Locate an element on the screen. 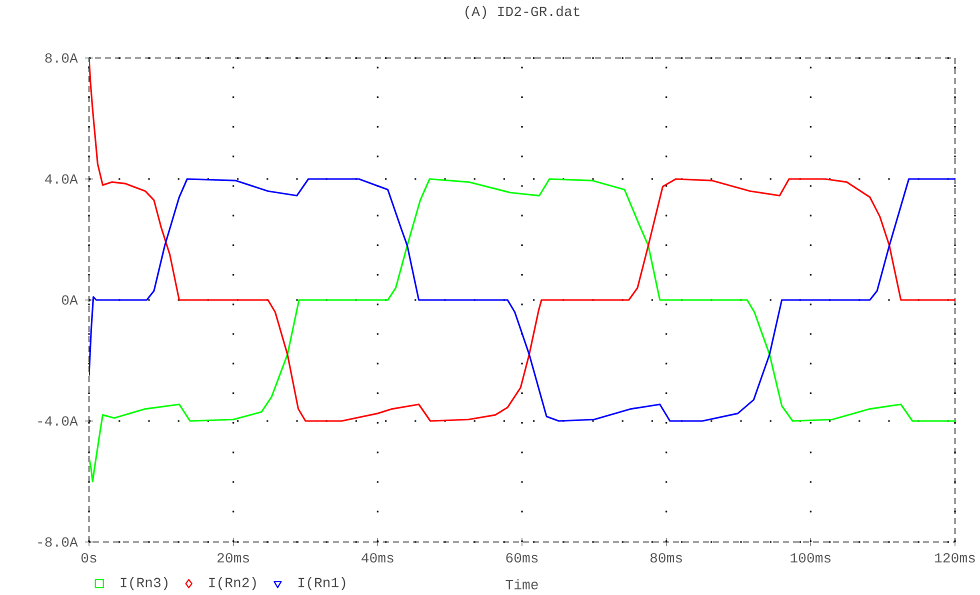 Image resolution: width=980 pixels, height=595 pixels. x-tick-label: 20ms is located at coordinates (233, 558).